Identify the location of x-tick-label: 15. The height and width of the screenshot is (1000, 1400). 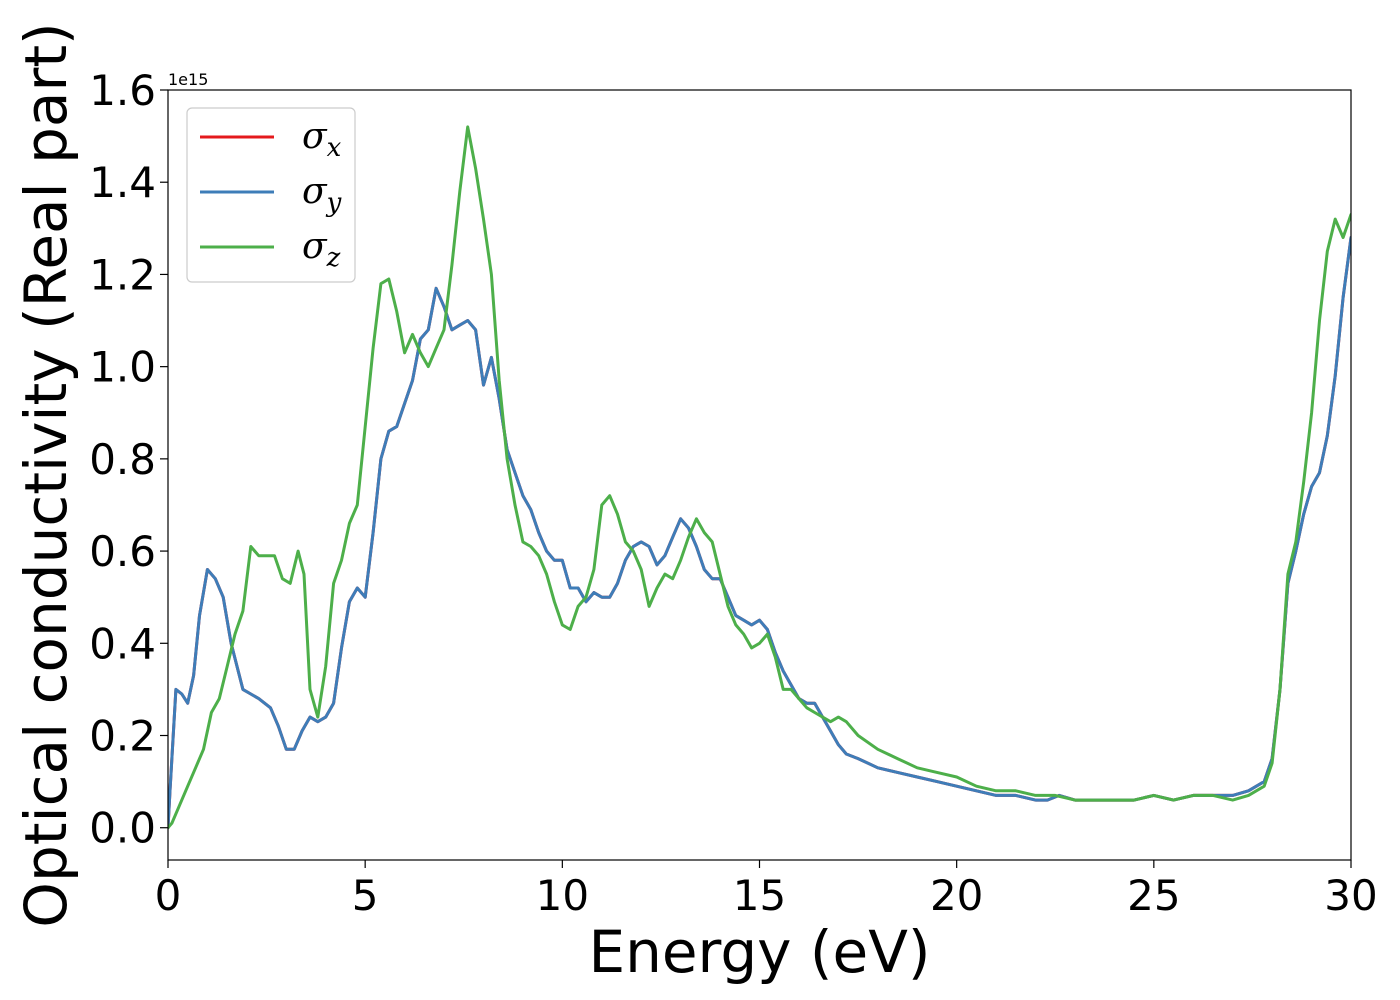
(759, 895).